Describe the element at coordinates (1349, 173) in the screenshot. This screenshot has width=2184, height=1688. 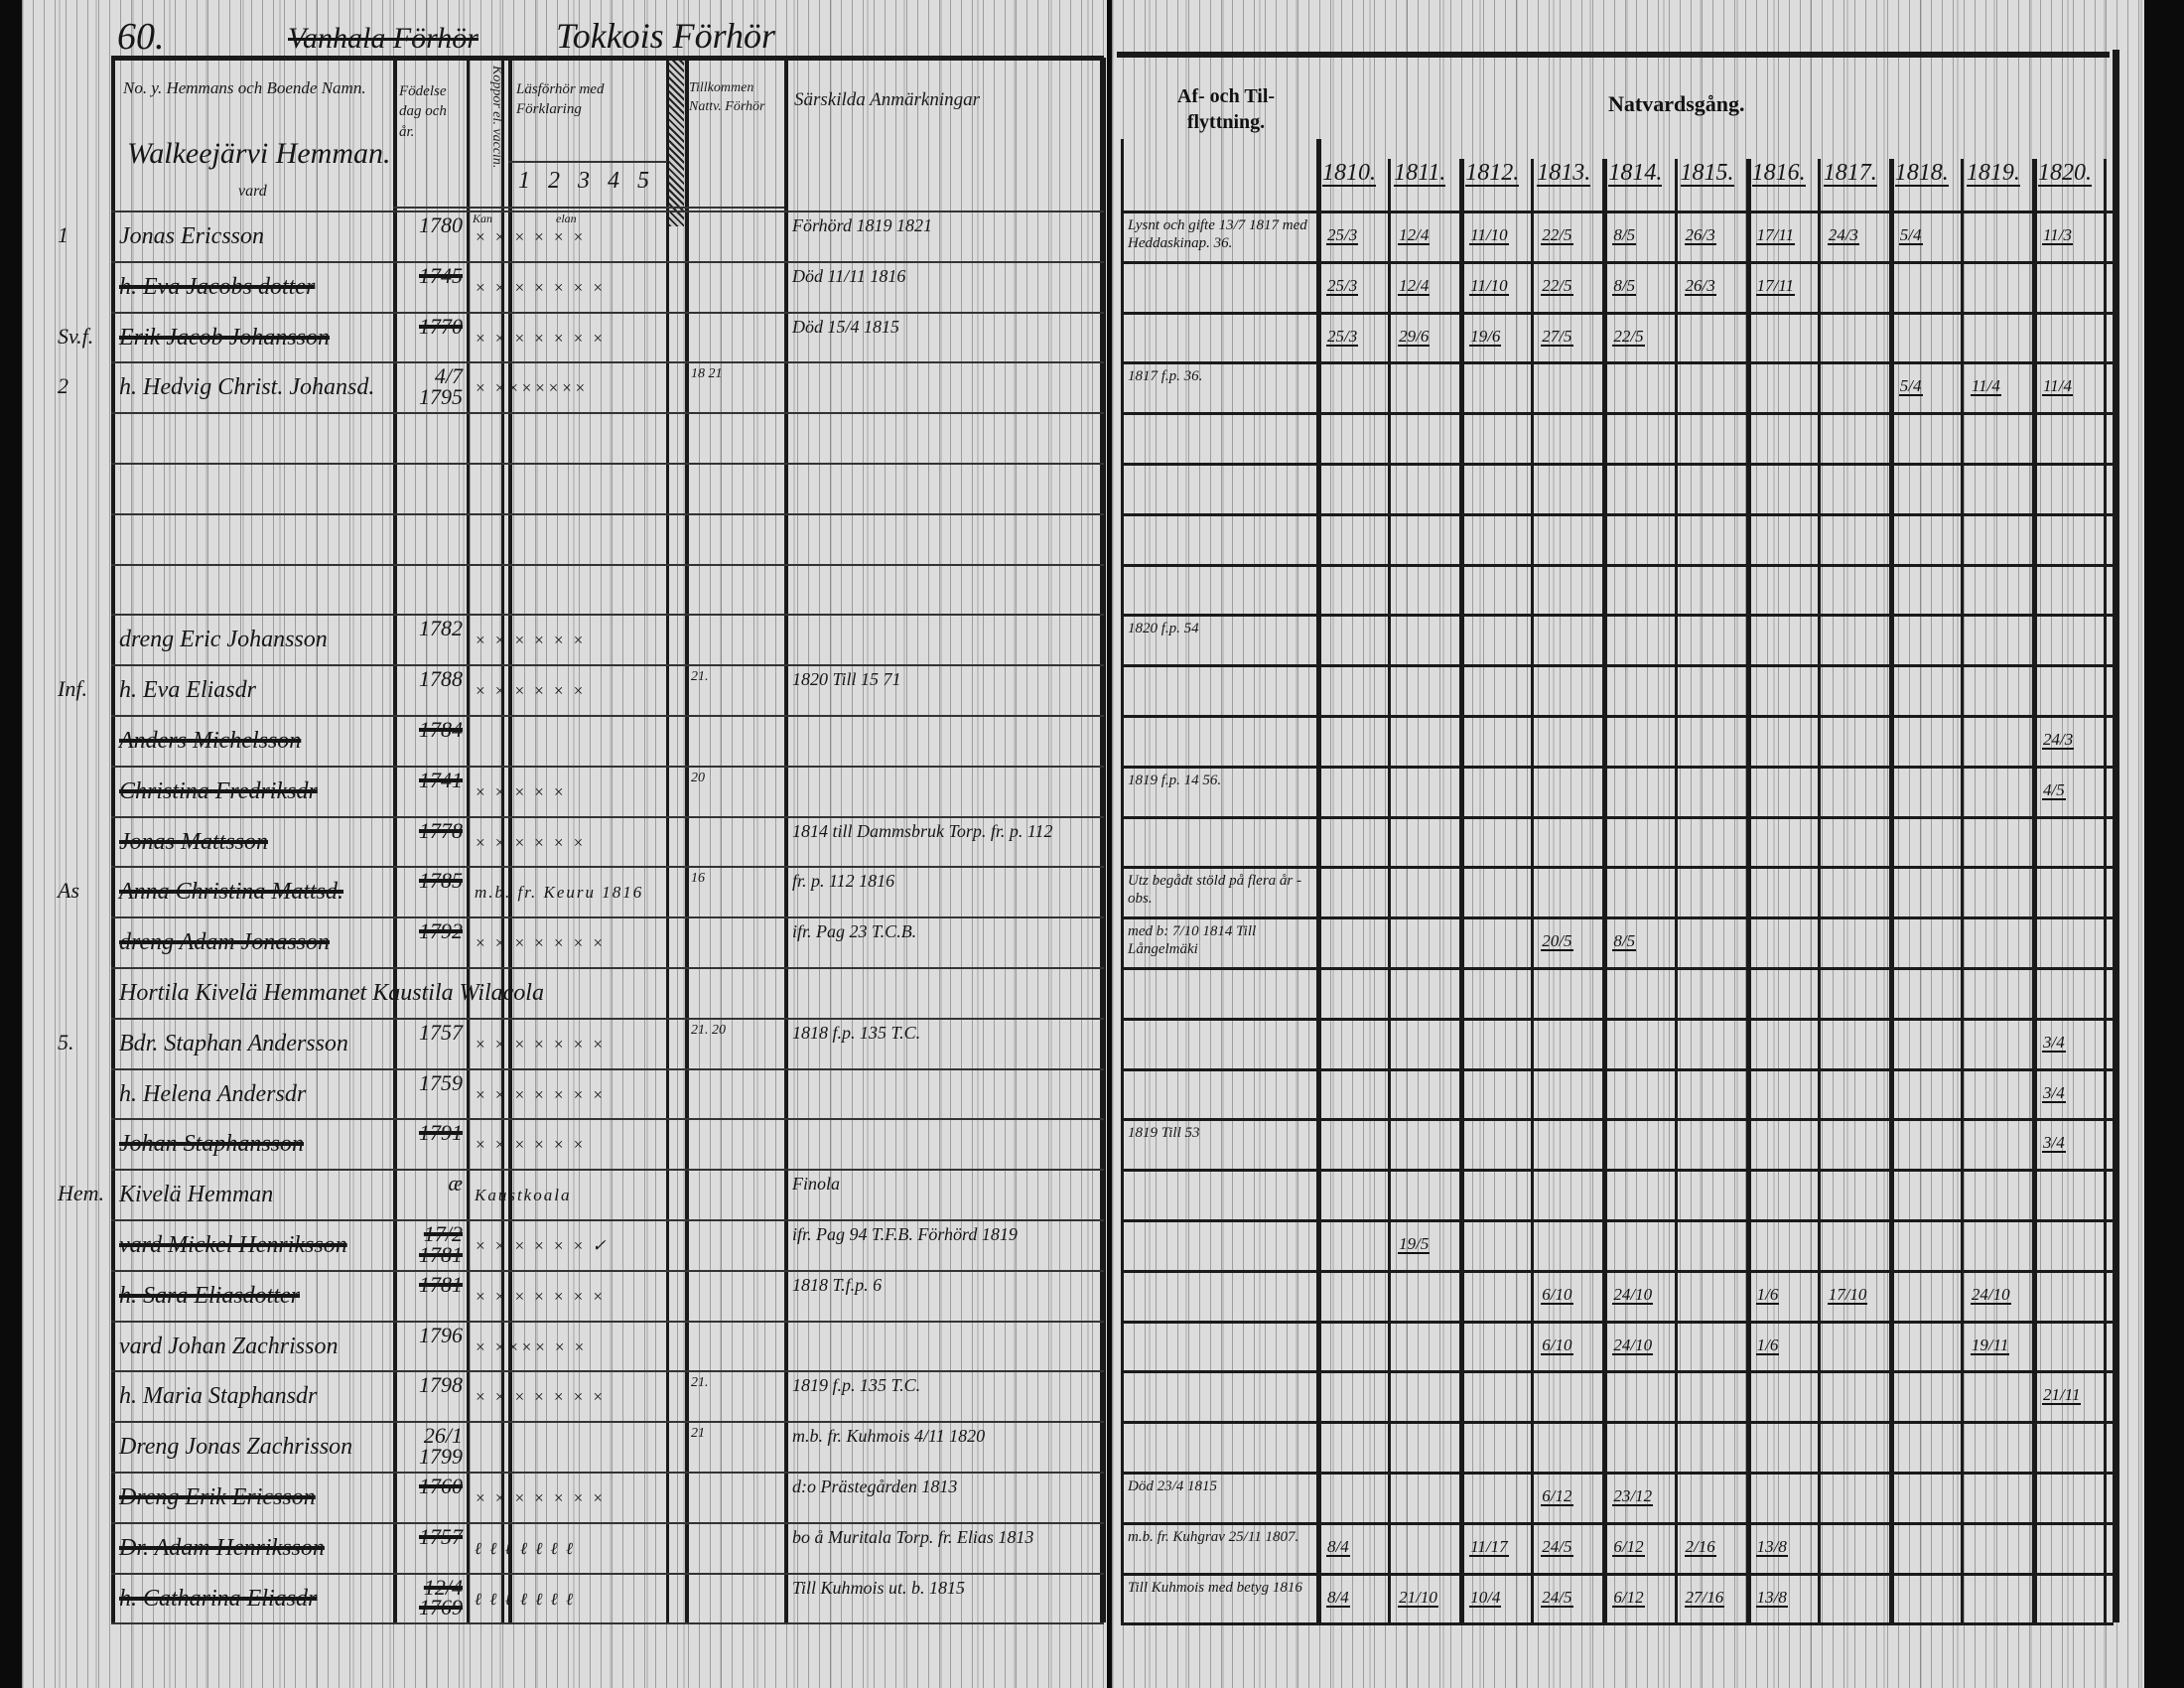
I see `year-header: 1810.` at that location.